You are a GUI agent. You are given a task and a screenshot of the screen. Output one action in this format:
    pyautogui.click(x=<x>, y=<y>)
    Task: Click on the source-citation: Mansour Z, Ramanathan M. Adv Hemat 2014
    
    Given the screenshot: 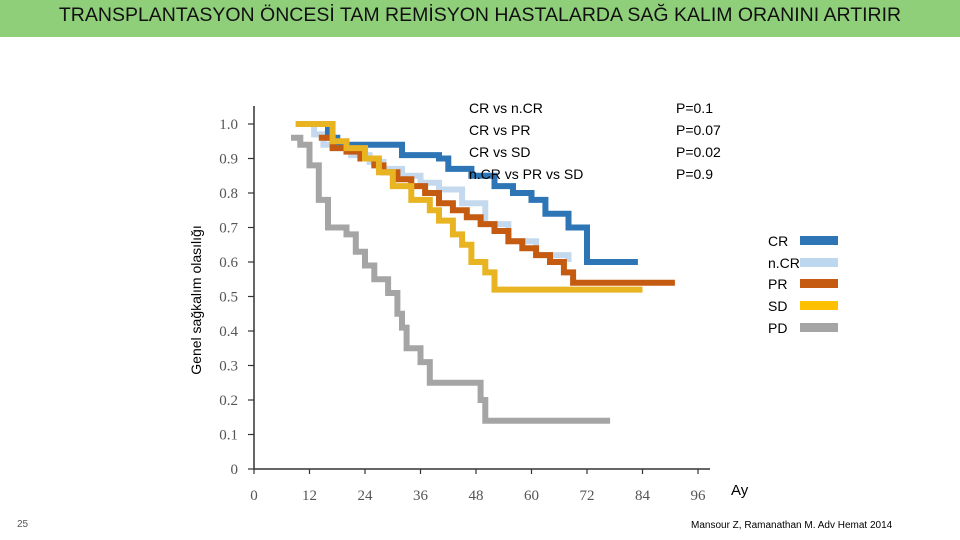 What is the action you would take?
    pyautogui.click(x=792, y=525)
    